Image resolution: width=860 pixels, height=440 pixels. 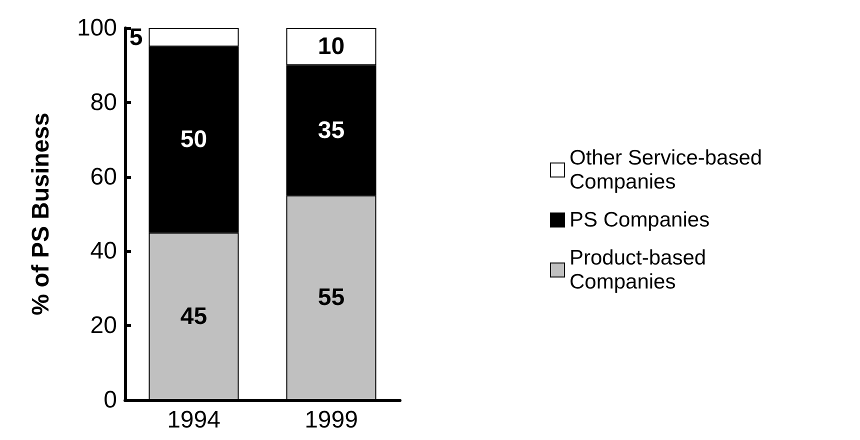 What do you see at coordinates (110, 400) in the screenshot?
I see `y-tick-label: 0` at bounding box center [110, 400].